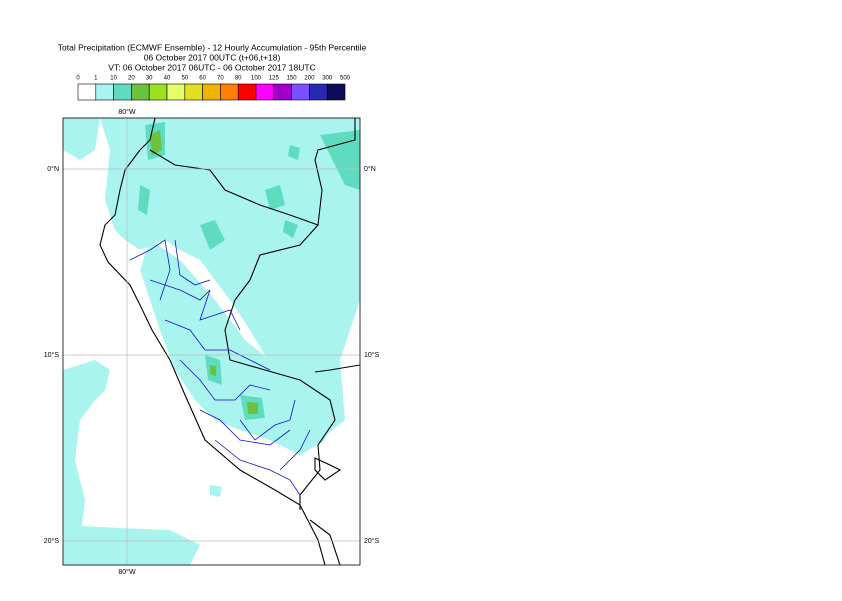  What do you see at coordinates (204, 272) in the screenshot?
I see `precip-heavy` at bounding box center [204, 272].